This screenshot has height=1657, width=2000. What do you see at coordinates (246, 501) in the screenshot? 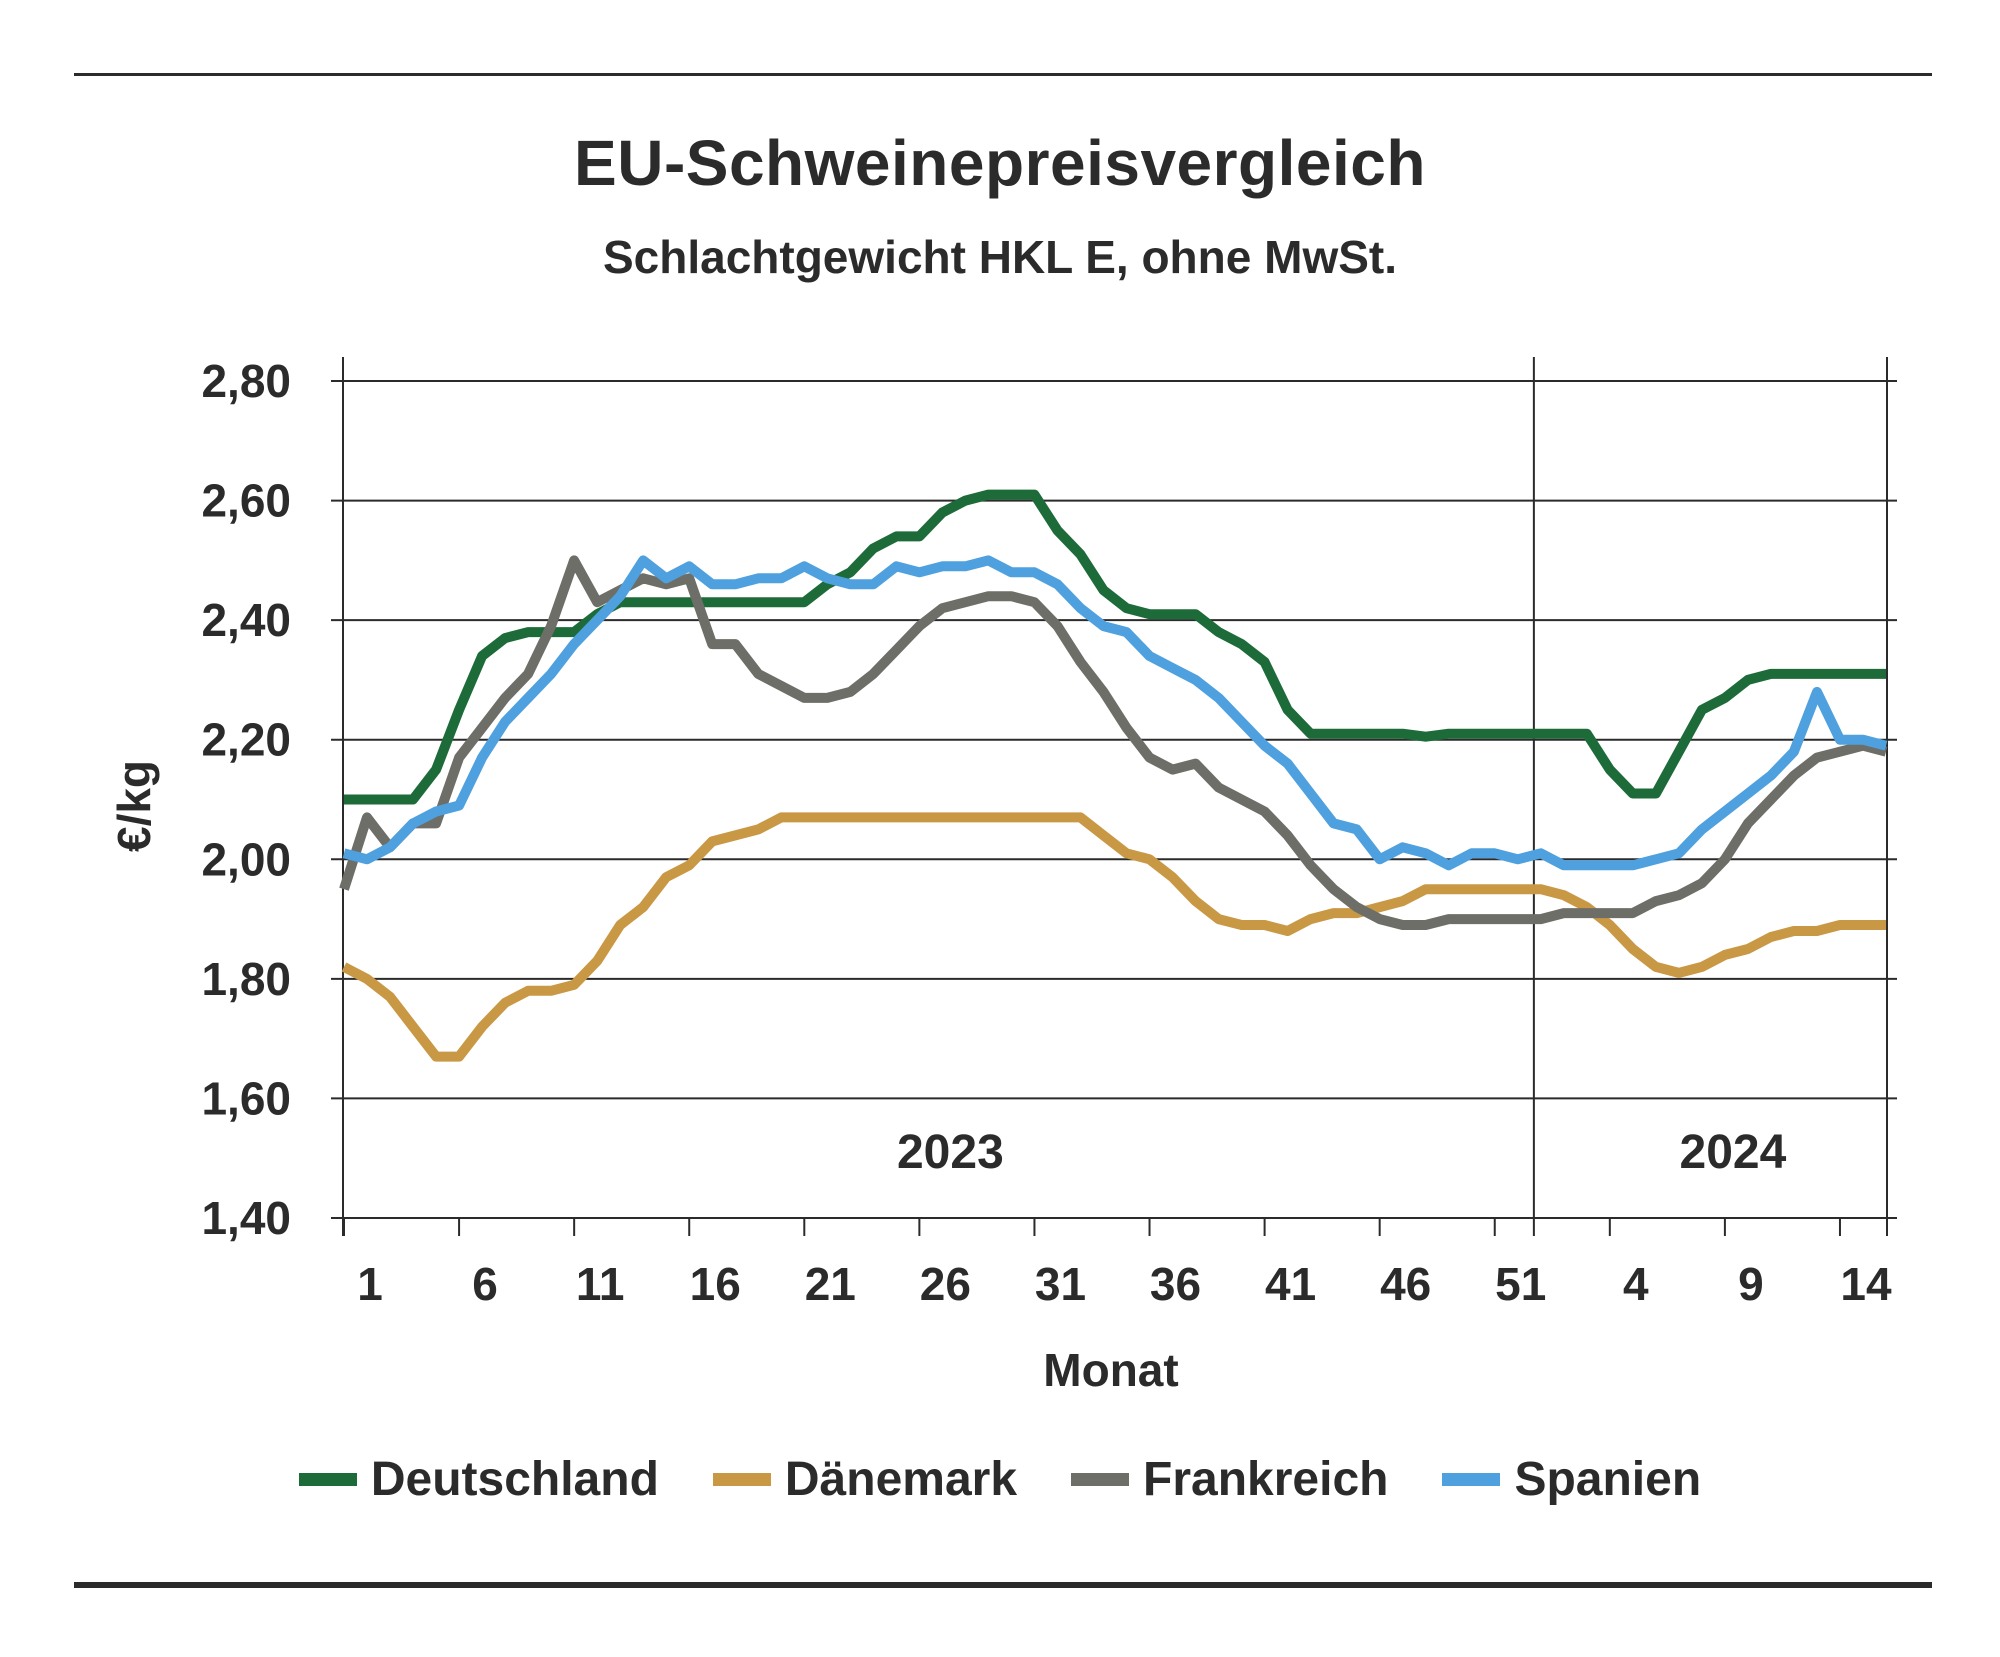
I see `y-tick-label: 2,60` at bounding box center [246, 501].